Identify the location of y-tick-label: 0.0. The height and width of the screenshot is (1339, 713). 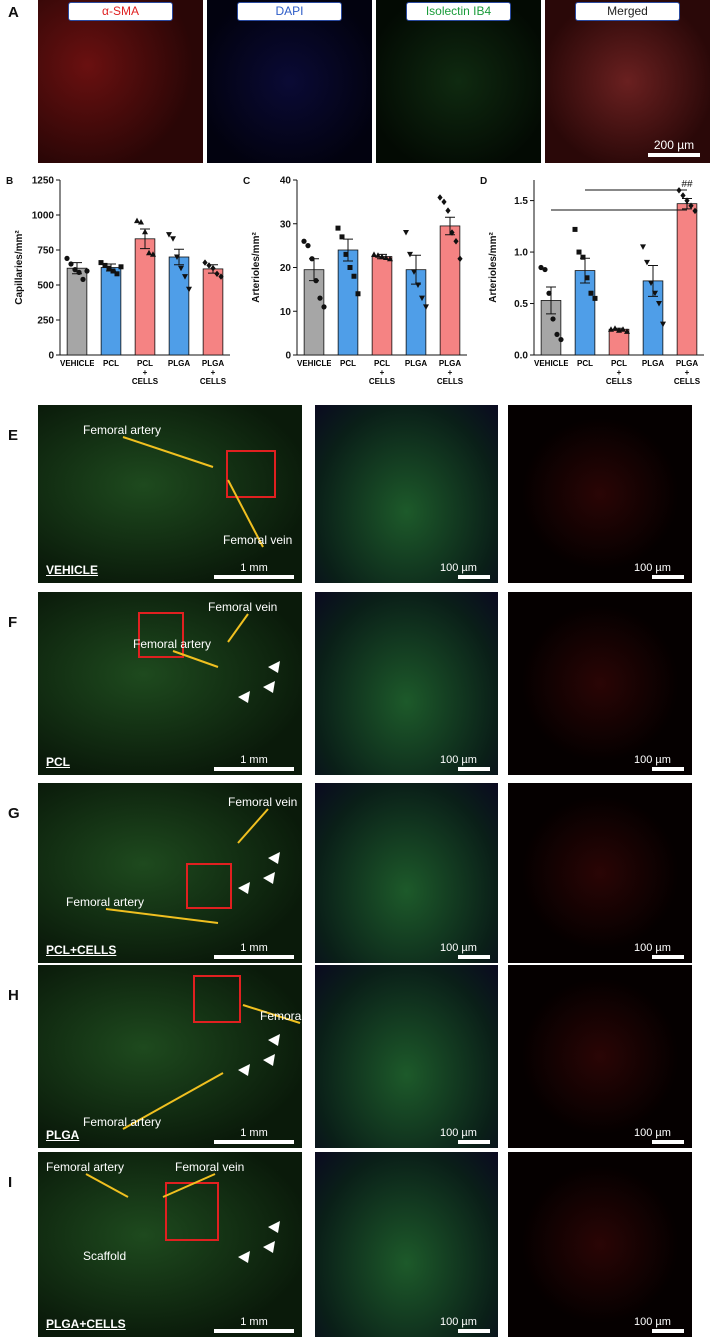
(521, 356).